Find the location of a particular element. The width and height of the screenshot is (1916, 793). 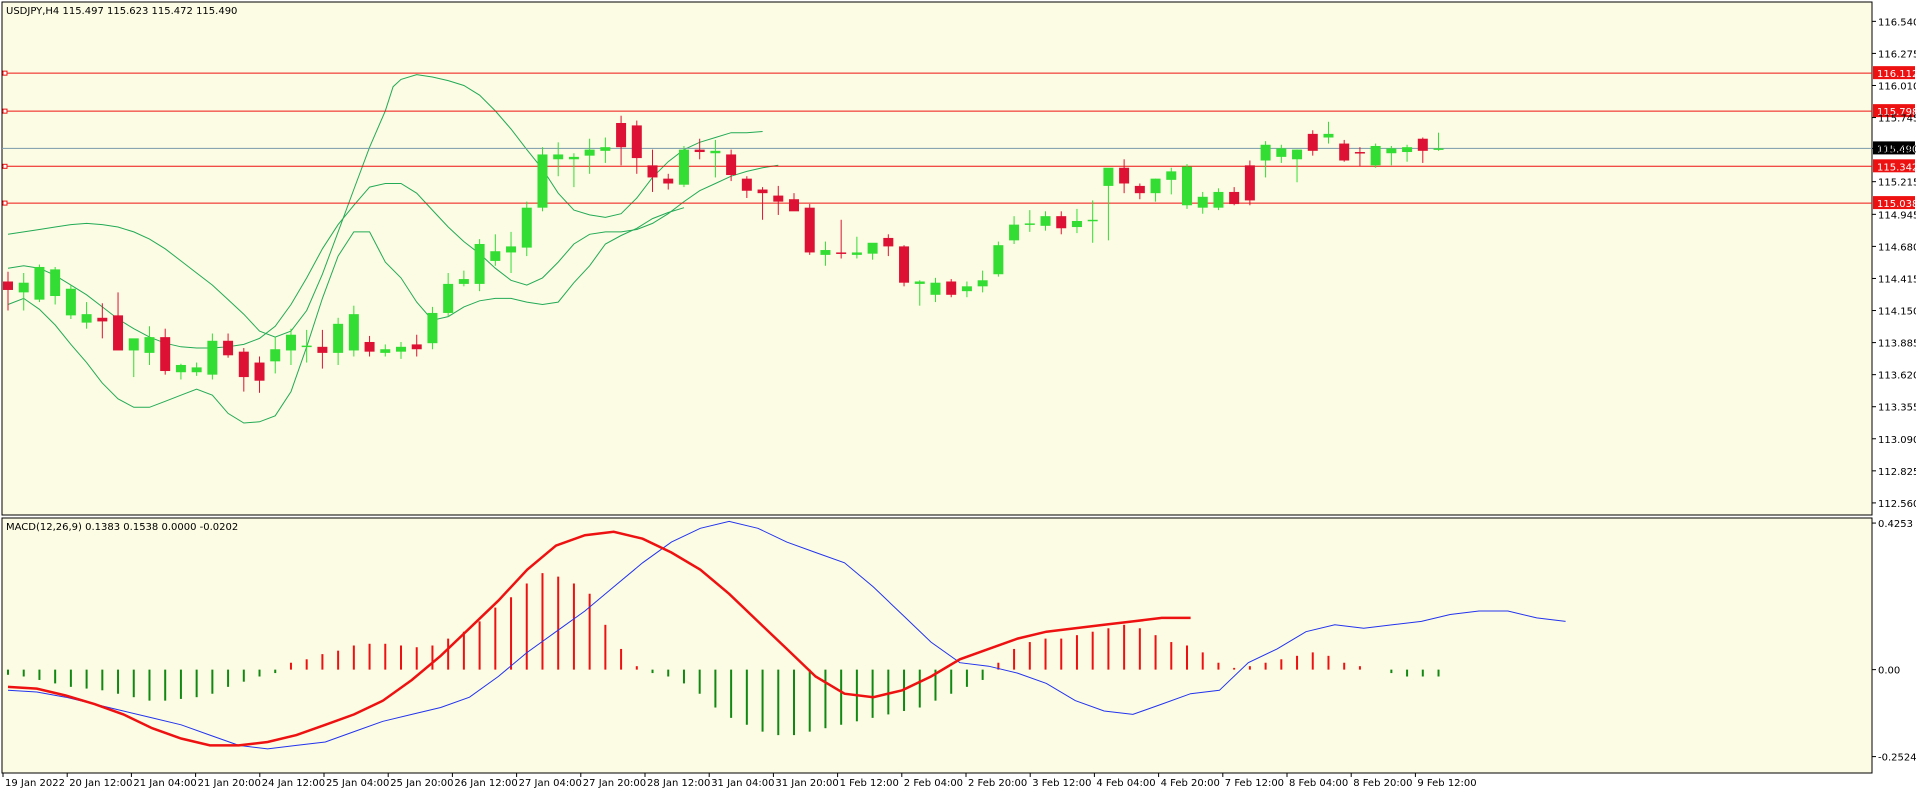

level-price-label: 115.342 is located at coordinates (1896, 167).